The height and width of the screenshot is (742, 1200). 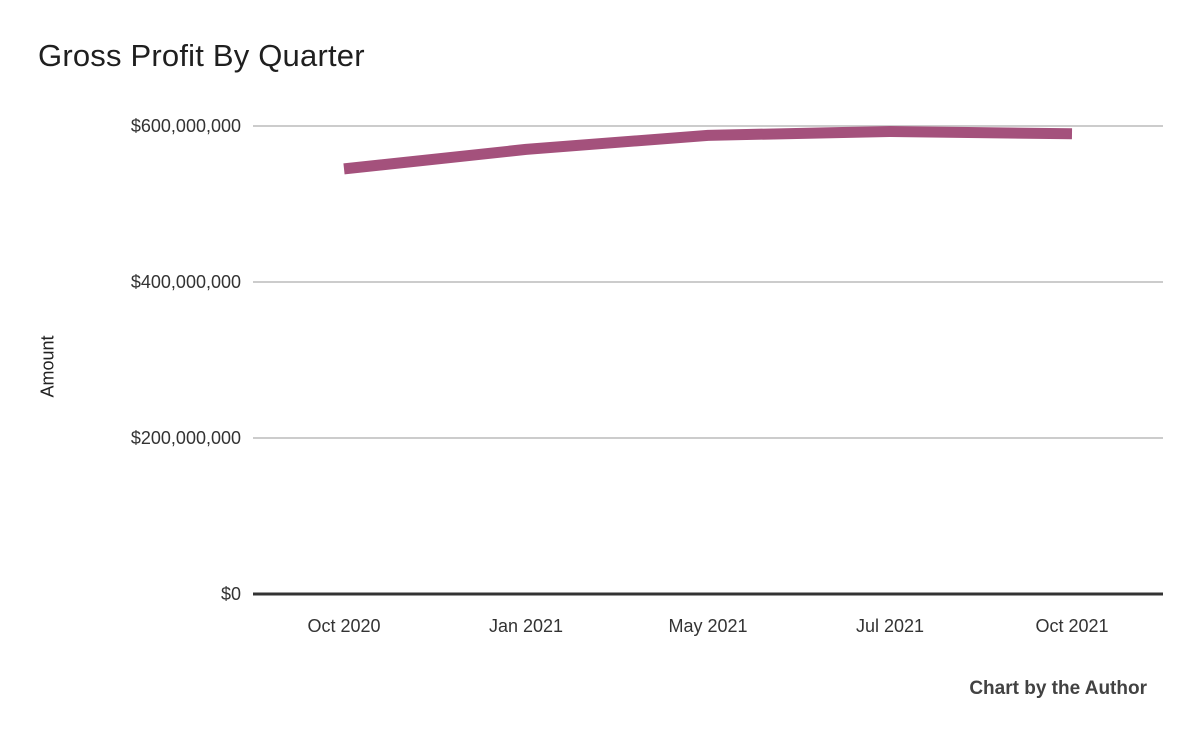 I want to click on y-tick-label: $0, so click(x=231, y=594).